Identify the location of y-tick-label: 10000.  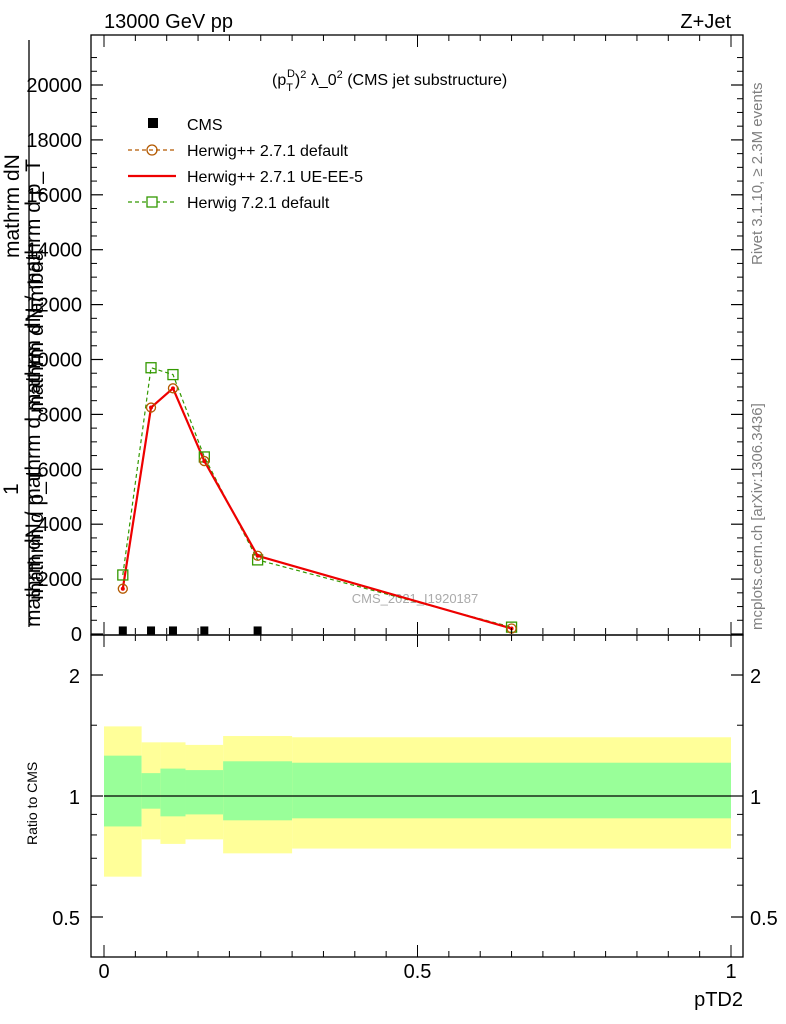
(54, 361).